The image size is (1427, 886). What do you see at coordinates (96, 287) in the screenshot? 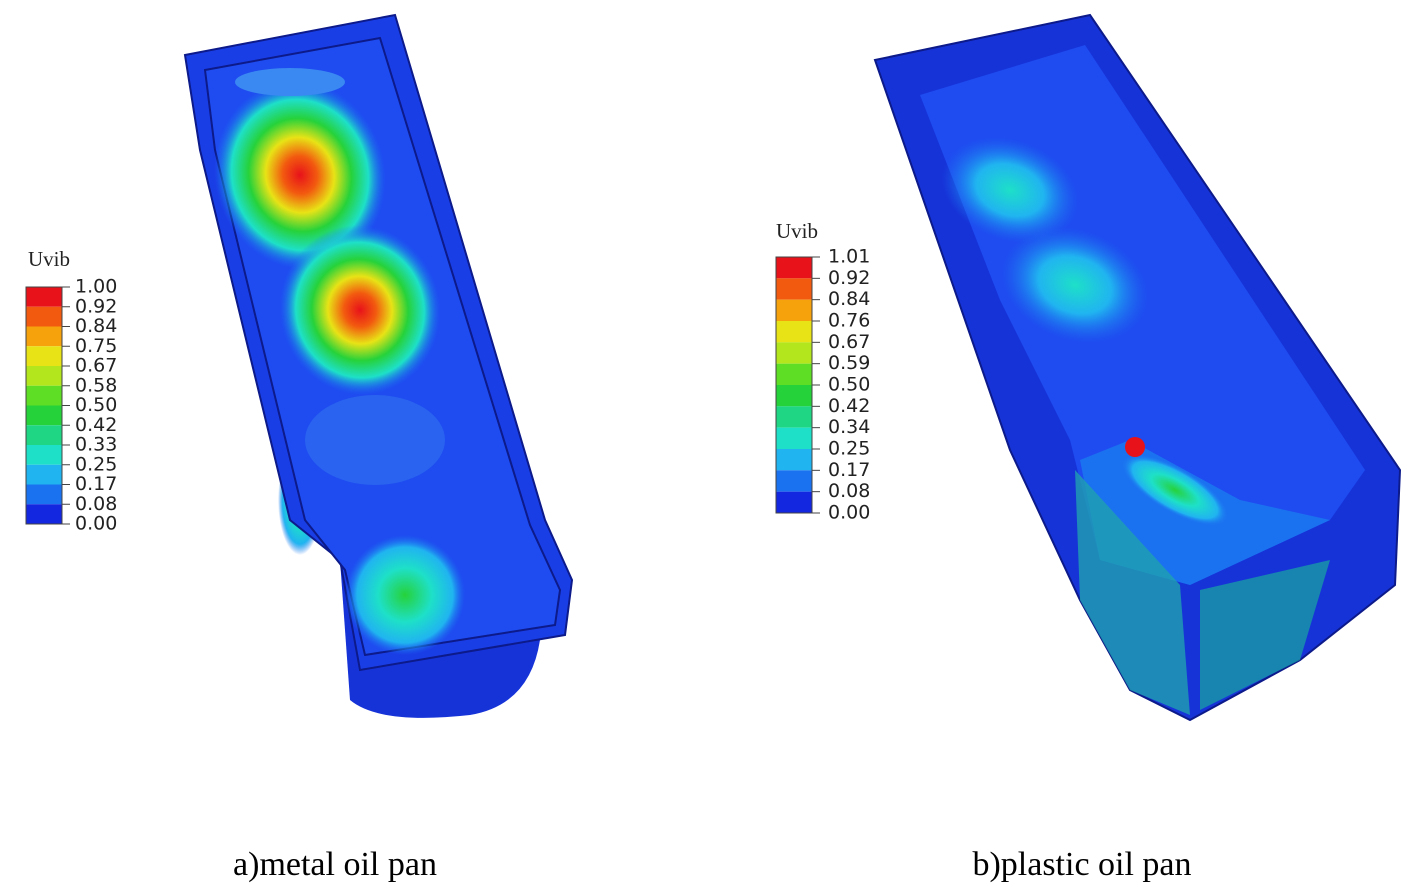
I see `legend-label: 1.00` at bounding box center [96, 287].